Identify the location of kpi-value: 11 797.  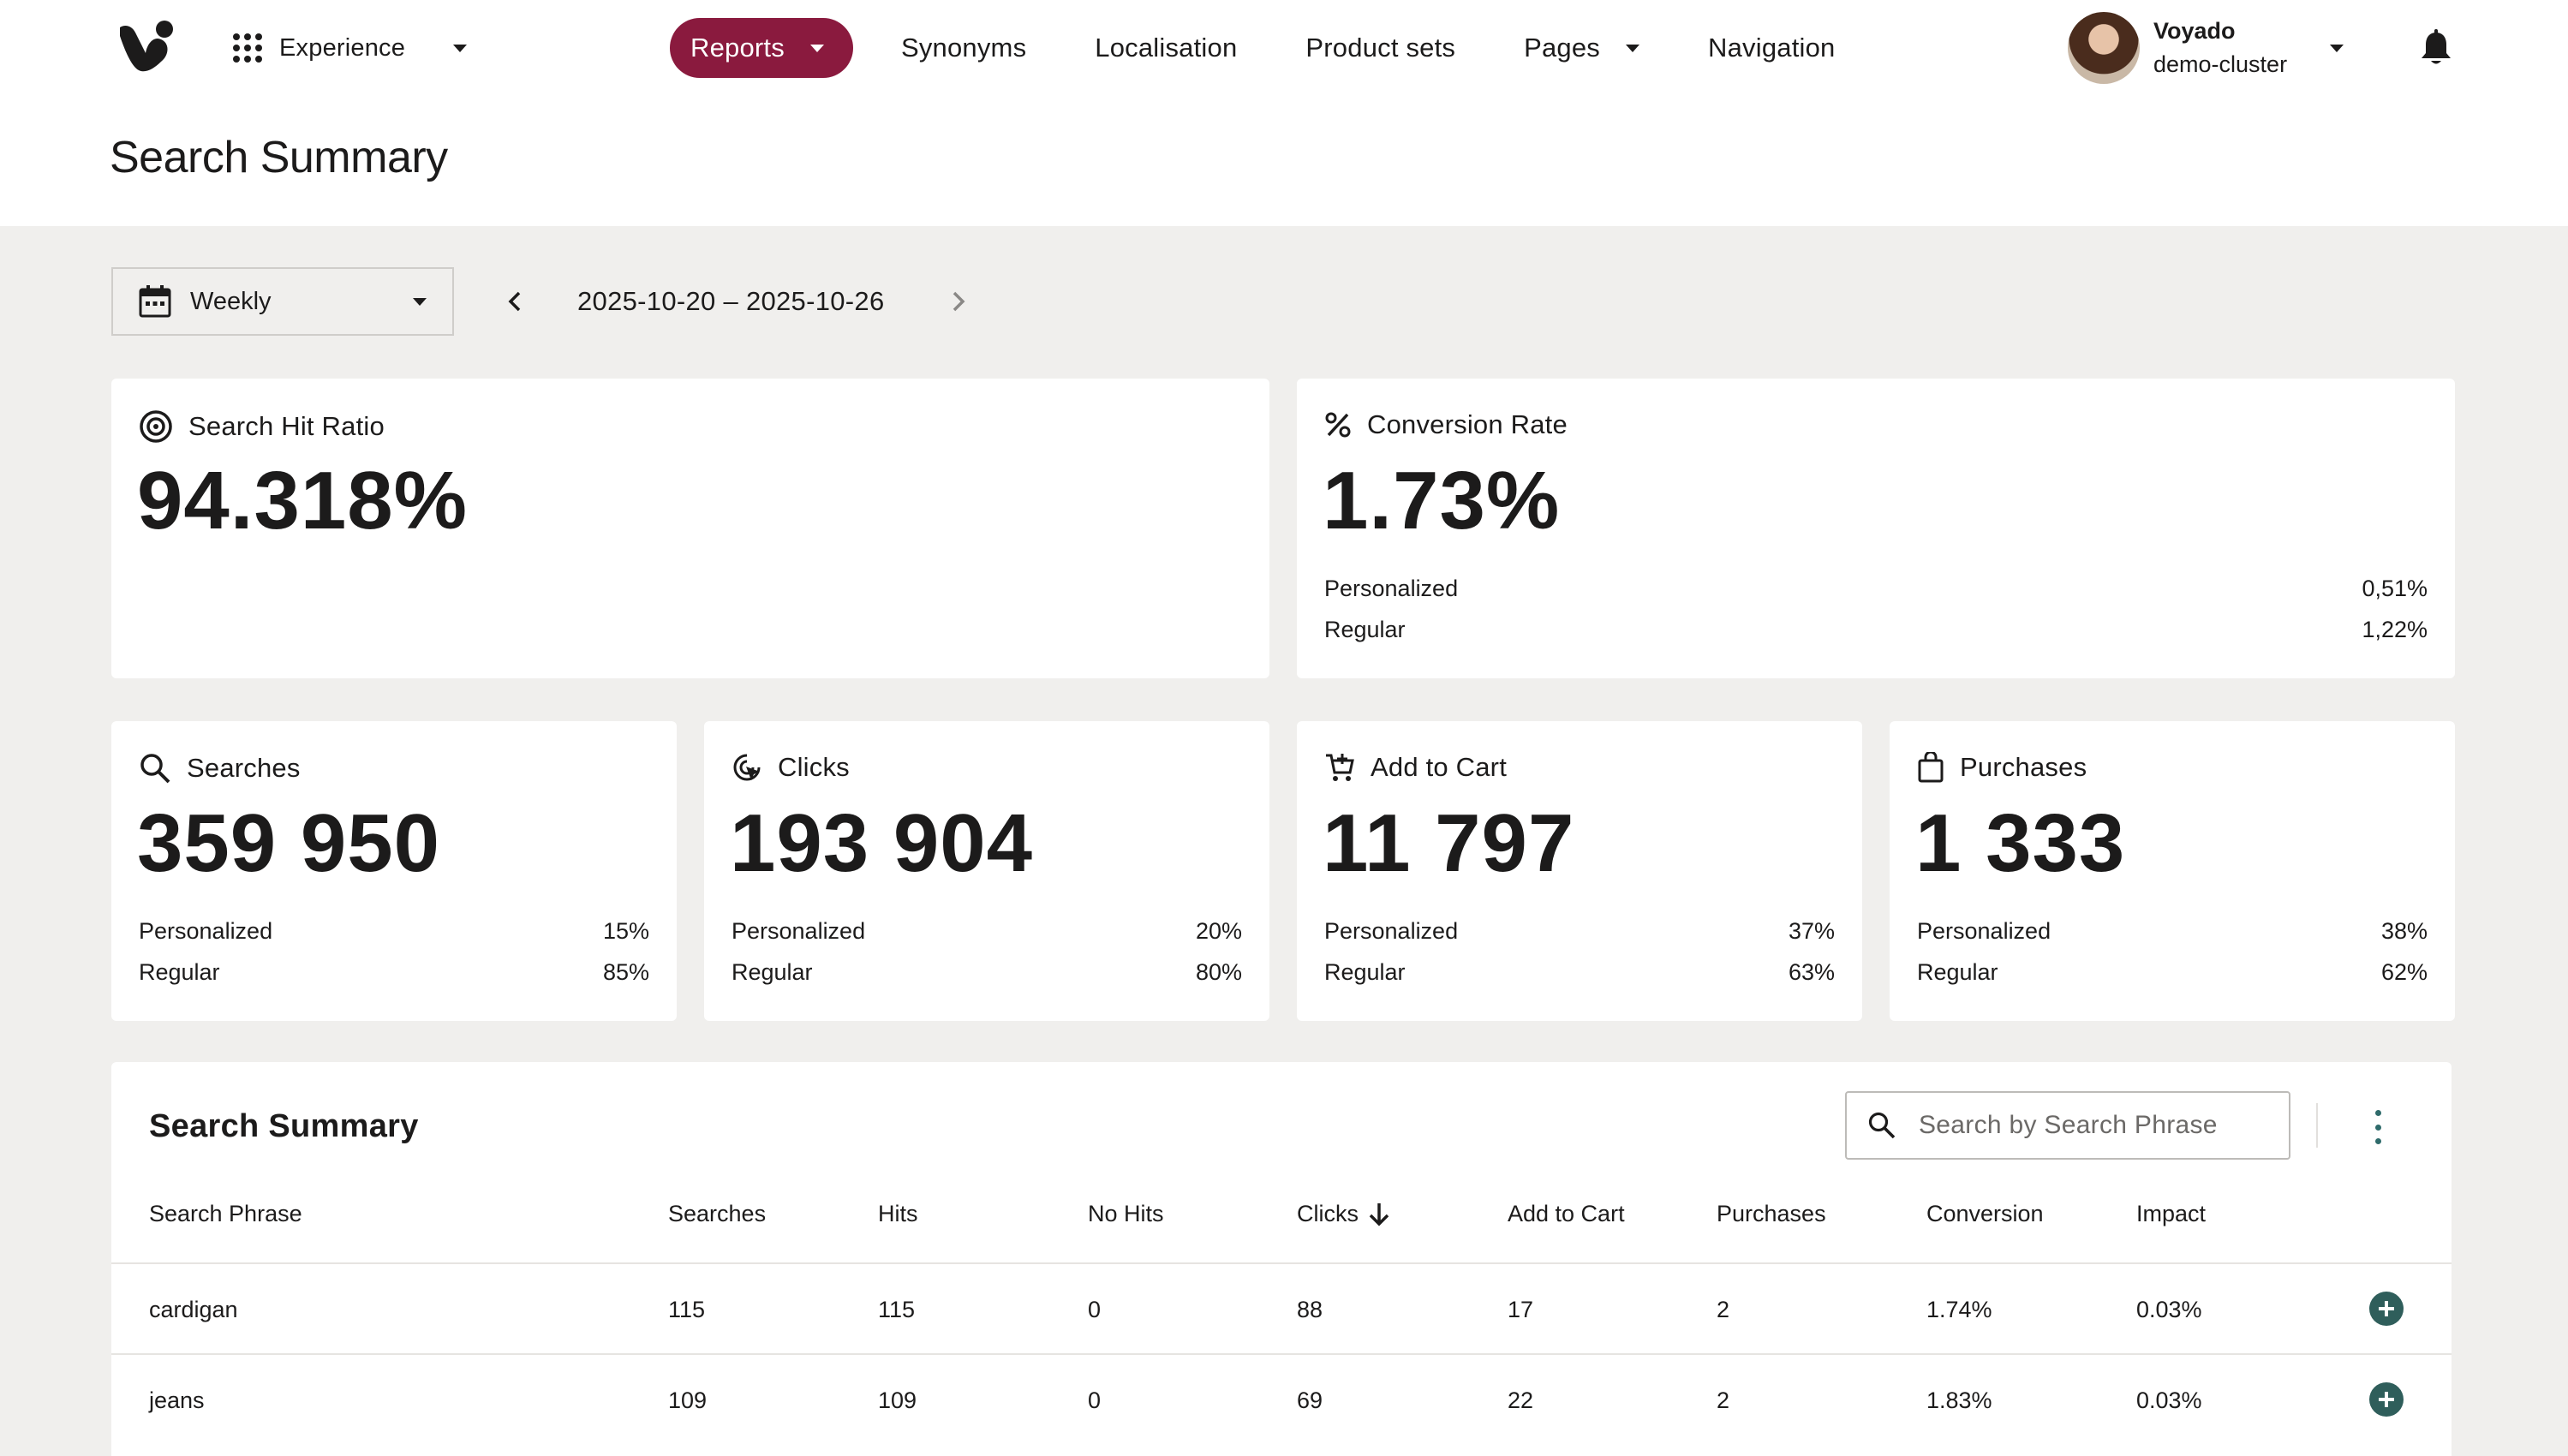
(1449, 843).